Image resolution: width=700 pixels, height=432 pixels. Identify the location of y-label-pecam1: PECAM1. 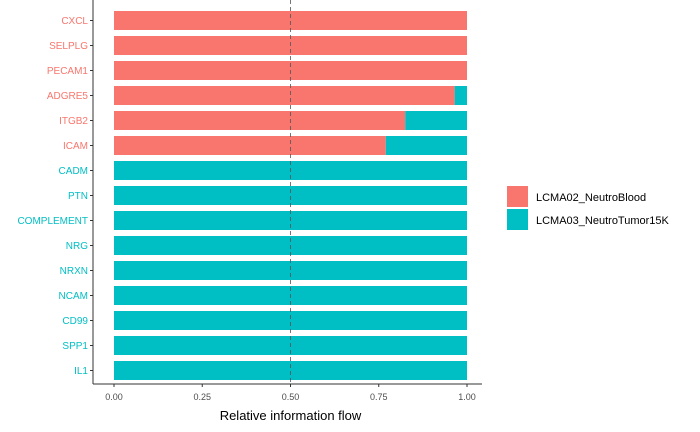
(68, 71).